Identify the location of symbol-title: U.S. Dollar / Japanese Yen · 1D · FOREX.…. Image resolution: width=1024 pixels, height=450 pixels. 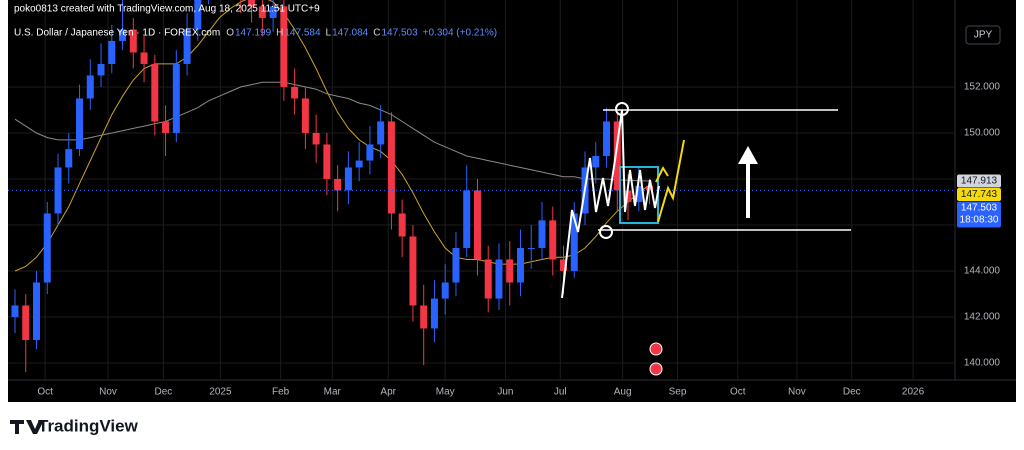
(117, 33).